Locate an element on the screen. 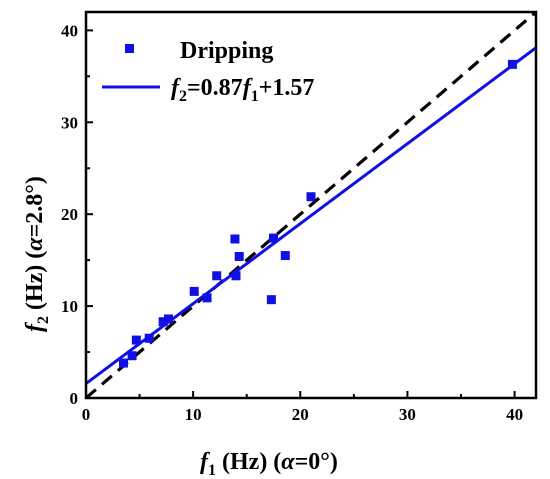 Image resolution: width=550 pixels, height=479 pixels. x-tick-label: 40 is located at coordinates (514, 414).